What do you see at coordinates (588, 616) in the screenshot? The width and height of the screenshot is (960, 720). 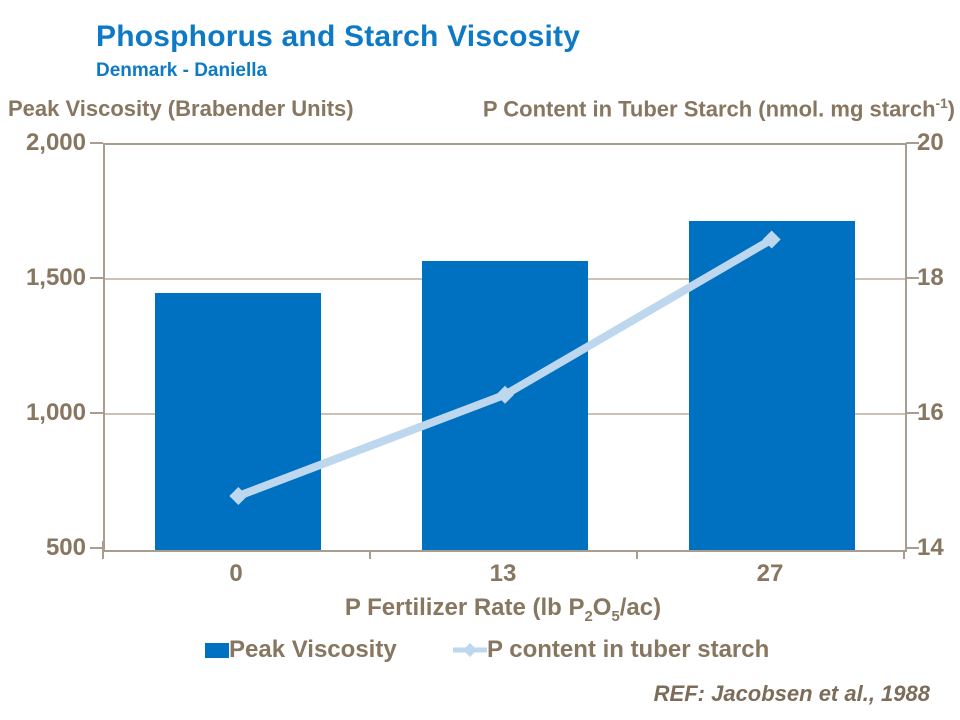 I see `x-axis-title-sub2: 2` at bounding box center [588, 616].